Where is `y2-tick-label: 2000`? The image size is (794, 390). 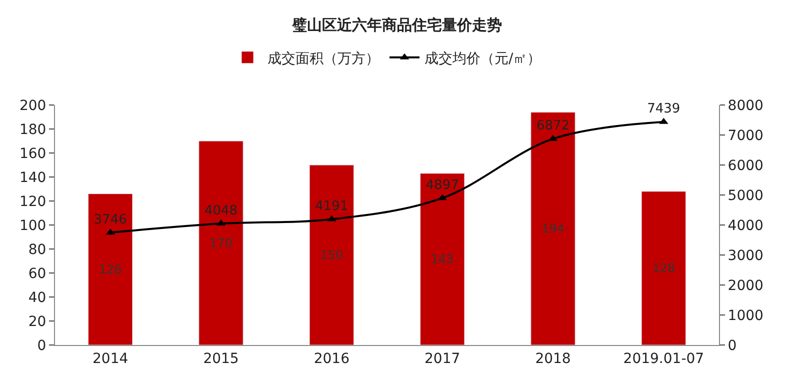 y2-tick-label: 2000 is located at coordinates (746, 286).